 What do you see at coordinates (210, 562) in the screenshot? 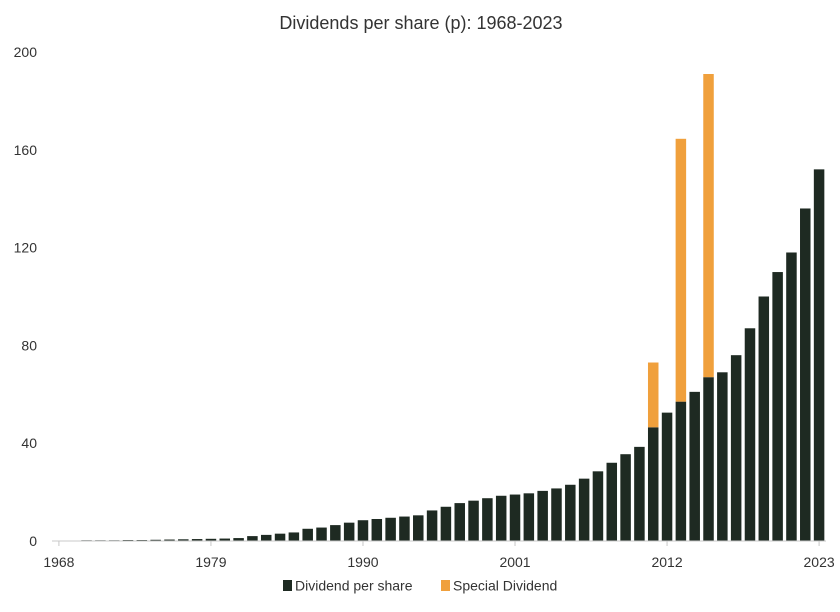
I see `x-tick-label: 1979` at bounding box center [210, 562].